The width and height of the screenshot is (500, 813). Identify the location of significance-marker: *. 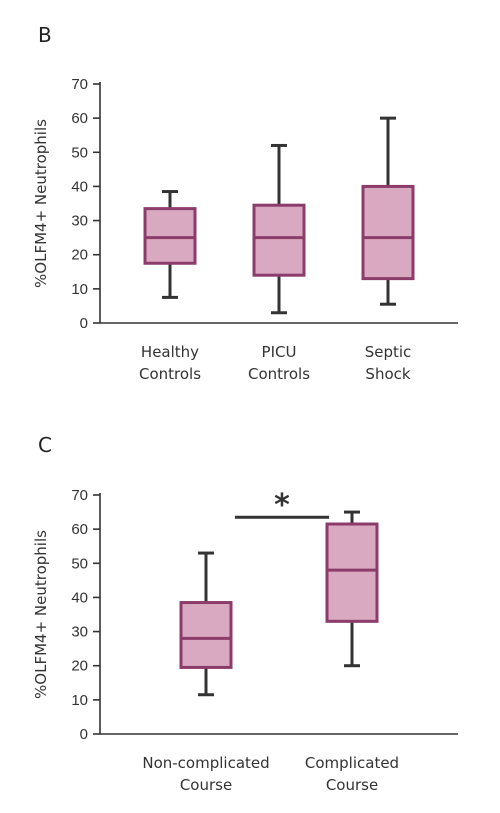
(282, 505).